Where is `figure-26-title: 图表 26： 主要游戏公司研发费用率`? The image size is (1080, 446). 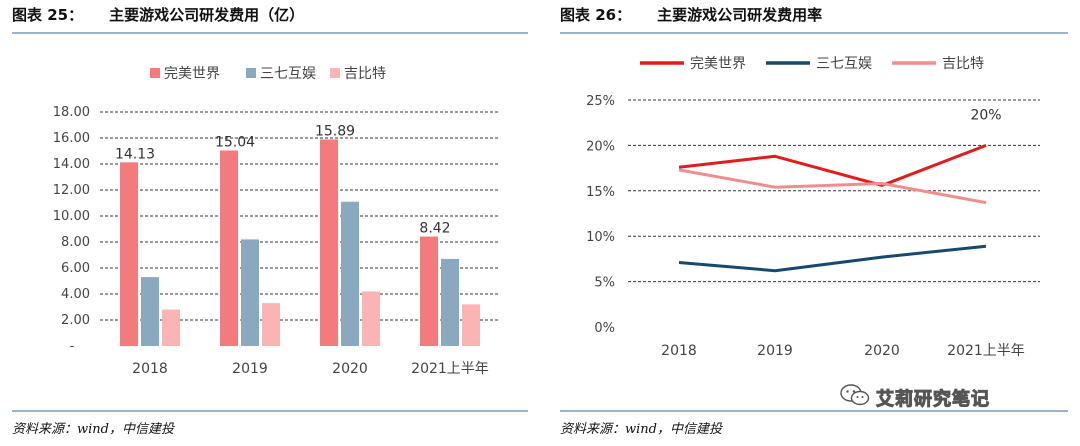
figure-26-title: 图表 26： 主要游戏公司研发费用率 is located at coordinates (691, 14).